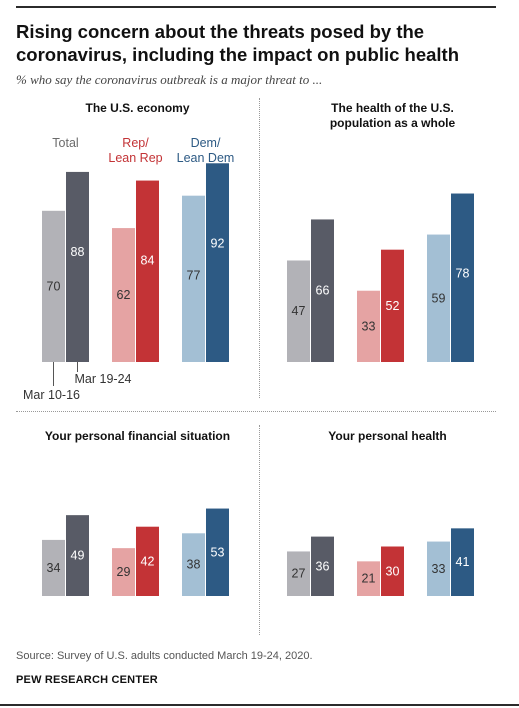  What do you see at coordinates (206, 143) in the screenshot?
I see `group-label-3-line-1: Dem/` at bounding box center [206, 143].